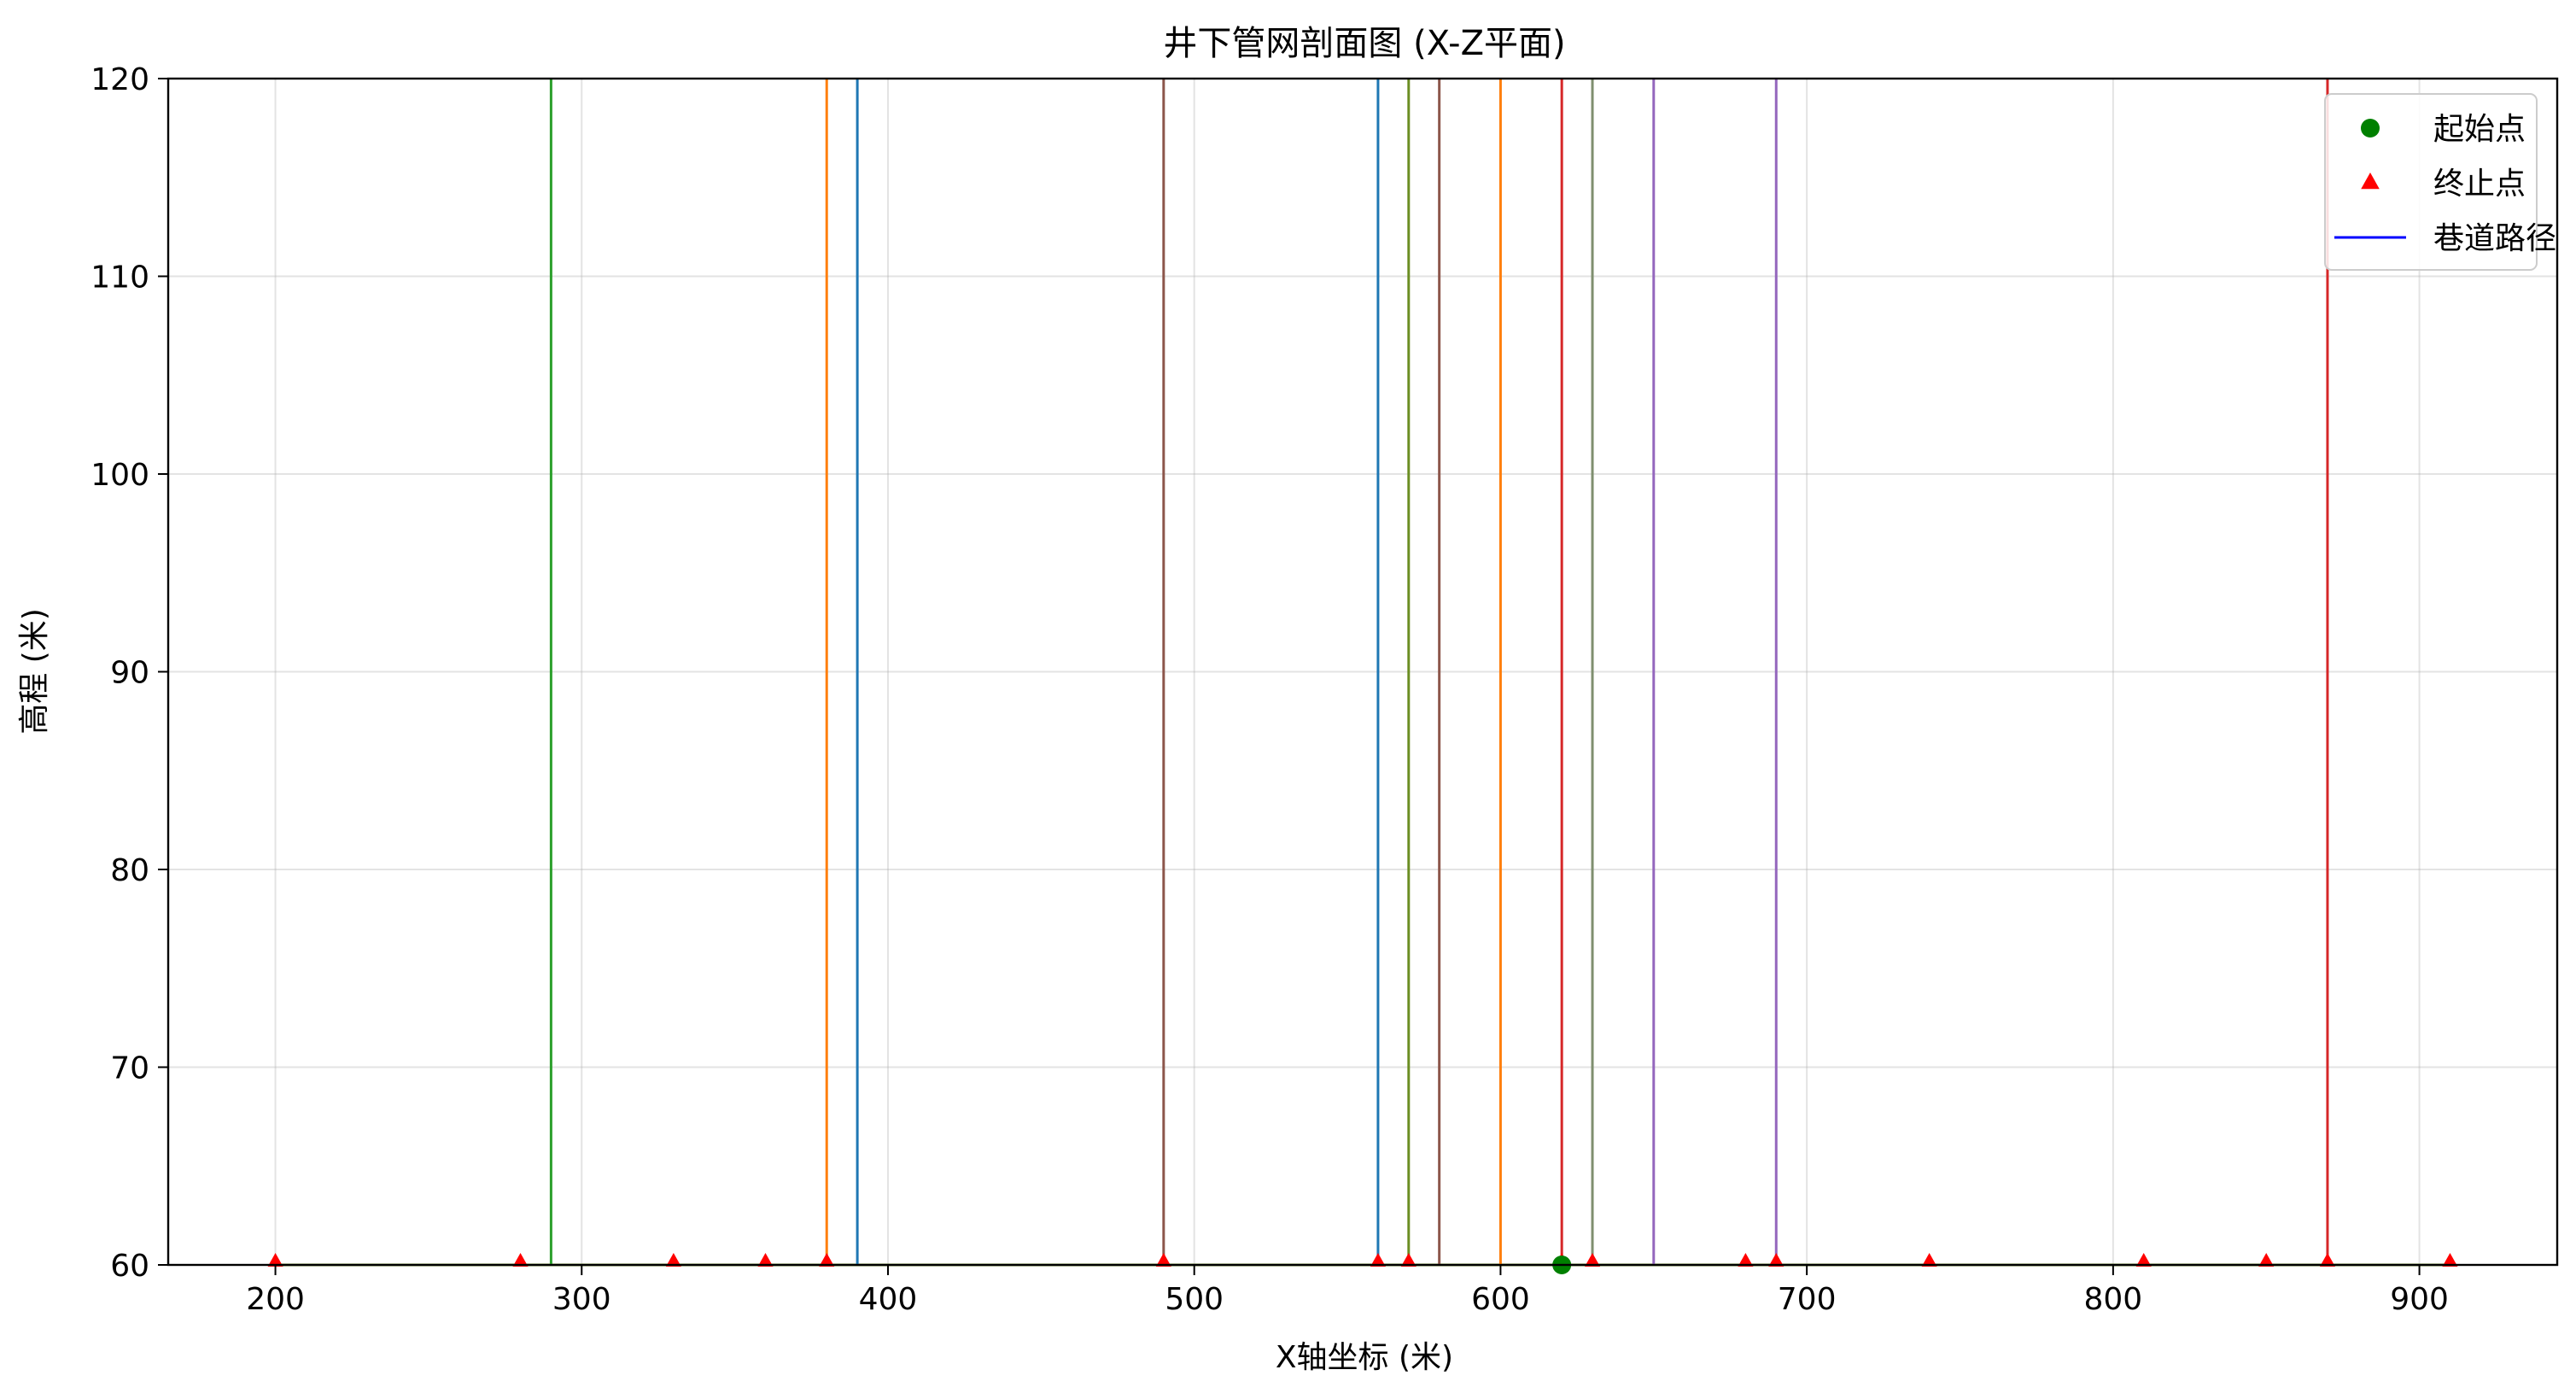 The width and height of the screenshot is (2576, 1399). Describe the element at coordinates (1500, 1299) in the screenshot. I see `x-tick-label: 600` at that location.